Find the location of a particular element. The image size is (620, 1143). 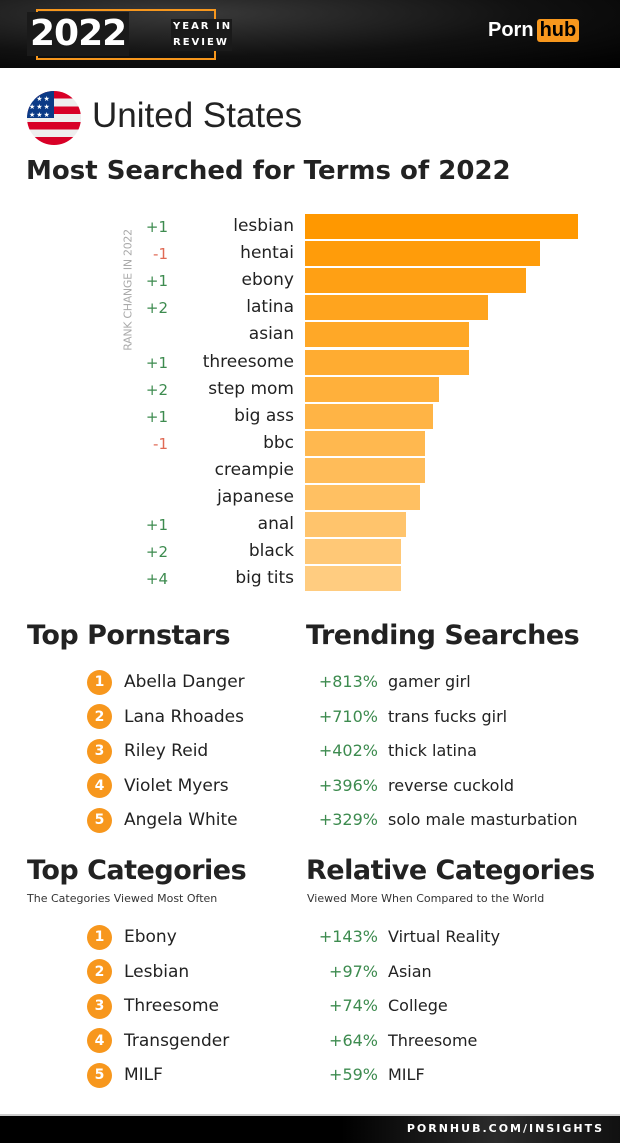

bar-label: ebony is located at coordinates (268, 280).